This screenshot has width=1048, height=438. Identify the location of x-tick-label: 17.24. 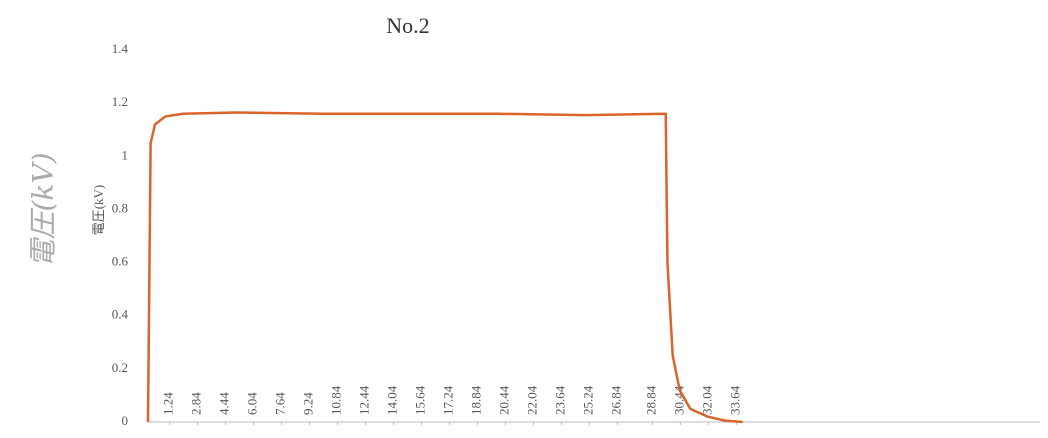
(448, 400).